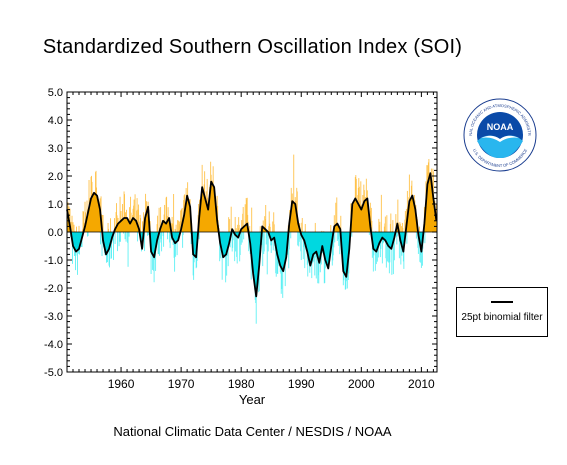 The width and height of the screenshot is (567, 465). I want to click on x-tick-label: 2000, so click(361, 384).